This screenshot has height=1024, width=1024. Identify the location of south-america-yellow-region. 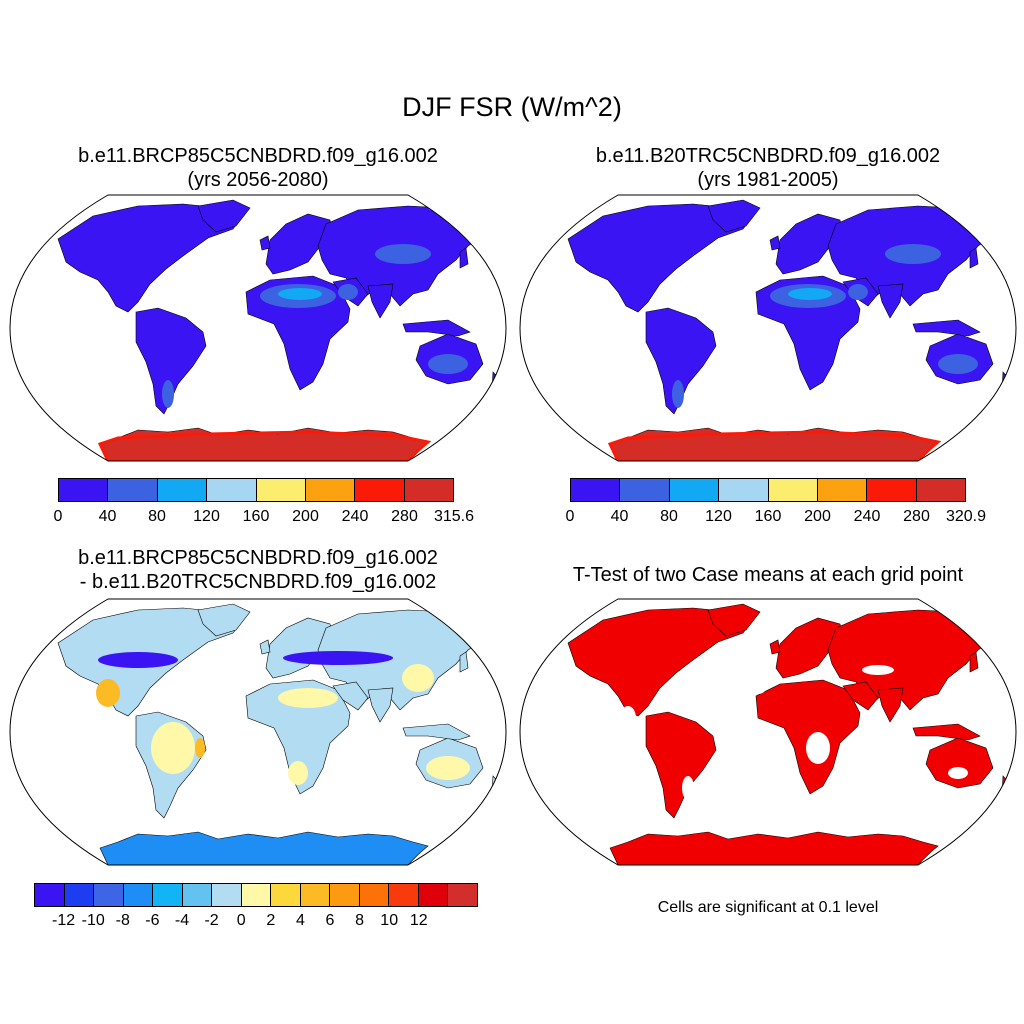
(173, 748).